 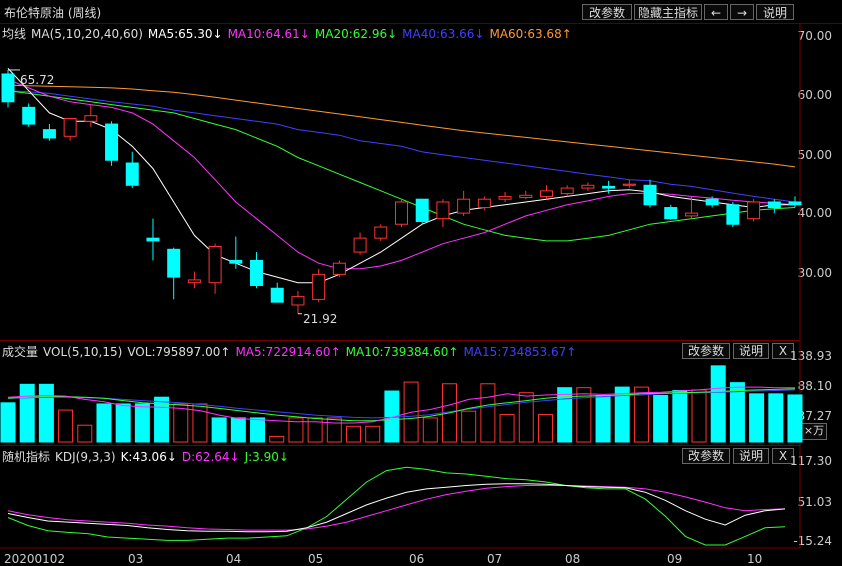 I want to click on ma60-value: MA60:63.68↑, so click(x=530, y=34).